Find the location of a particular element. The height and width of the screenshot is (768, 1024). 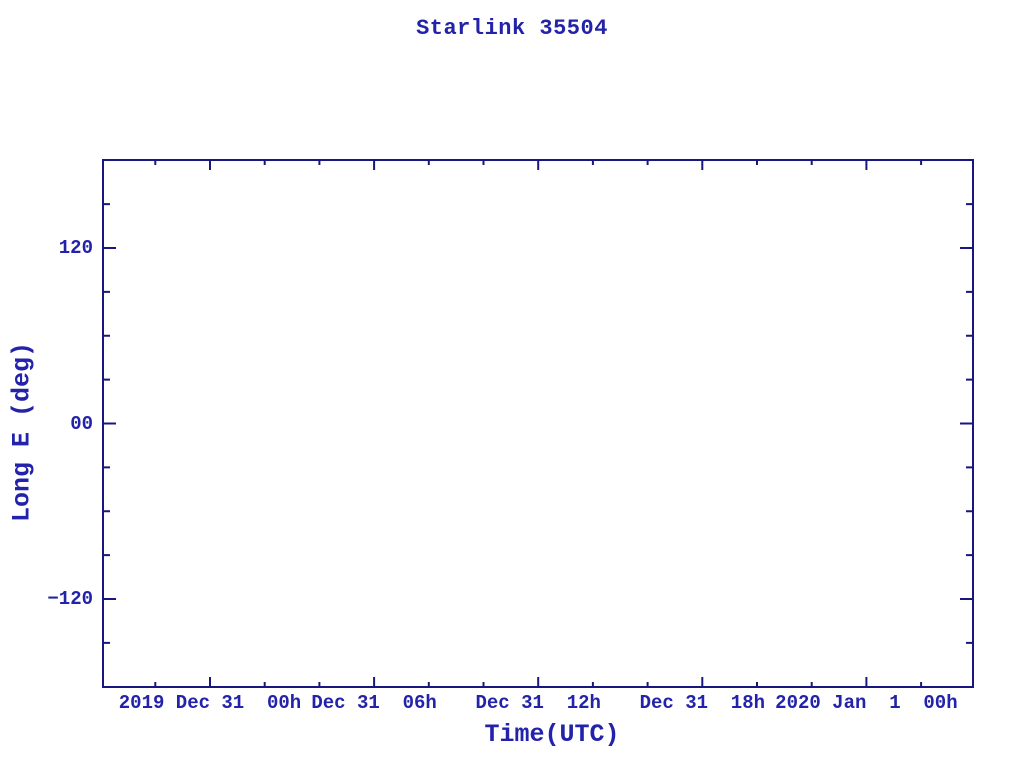

y-axis-title: Long E (deg) is located at coordinates (22, 432).